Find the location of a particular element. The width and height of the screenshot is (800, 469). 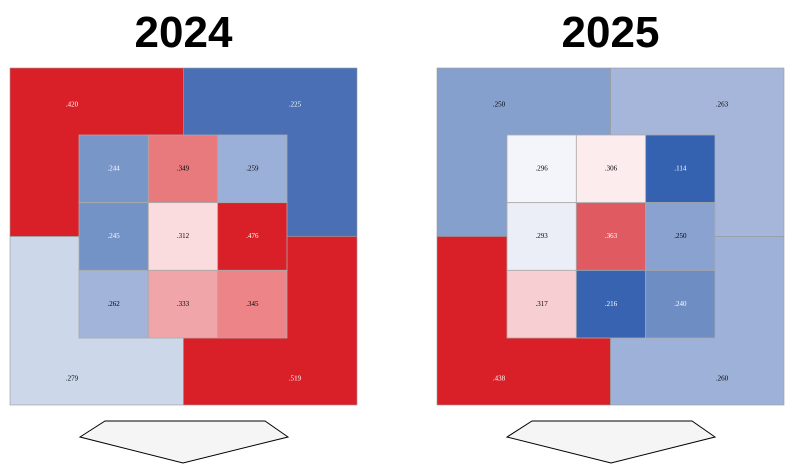

zone-label: .245 is located at coordinates (114, 236).